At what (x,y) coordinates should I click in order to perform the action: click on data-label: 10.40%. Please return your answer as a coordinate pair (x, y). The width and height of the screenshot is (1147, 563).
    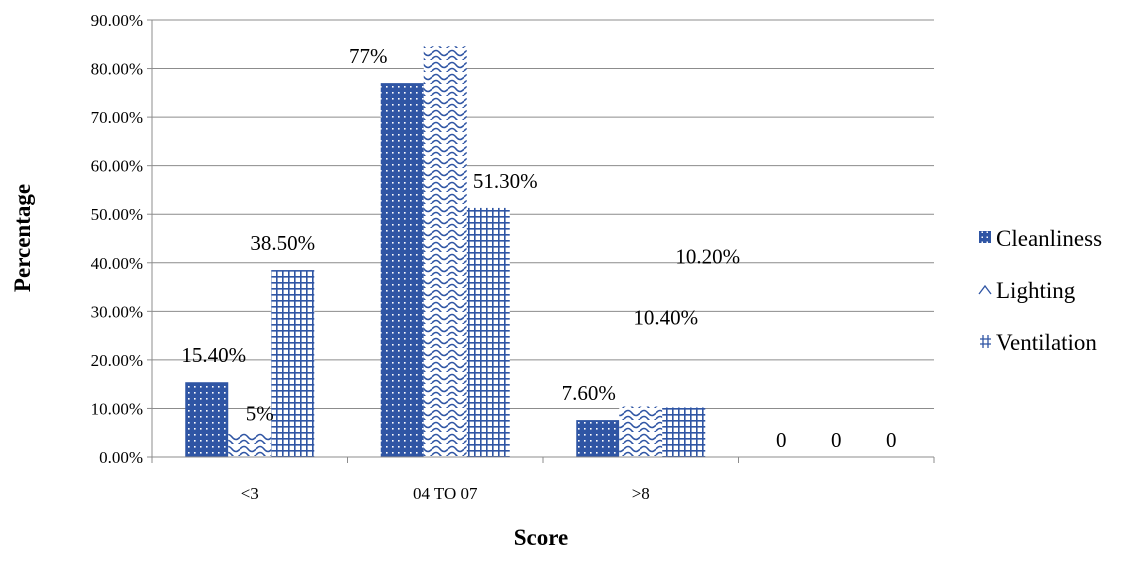
    Looking at the image, I should click on (665, 318).